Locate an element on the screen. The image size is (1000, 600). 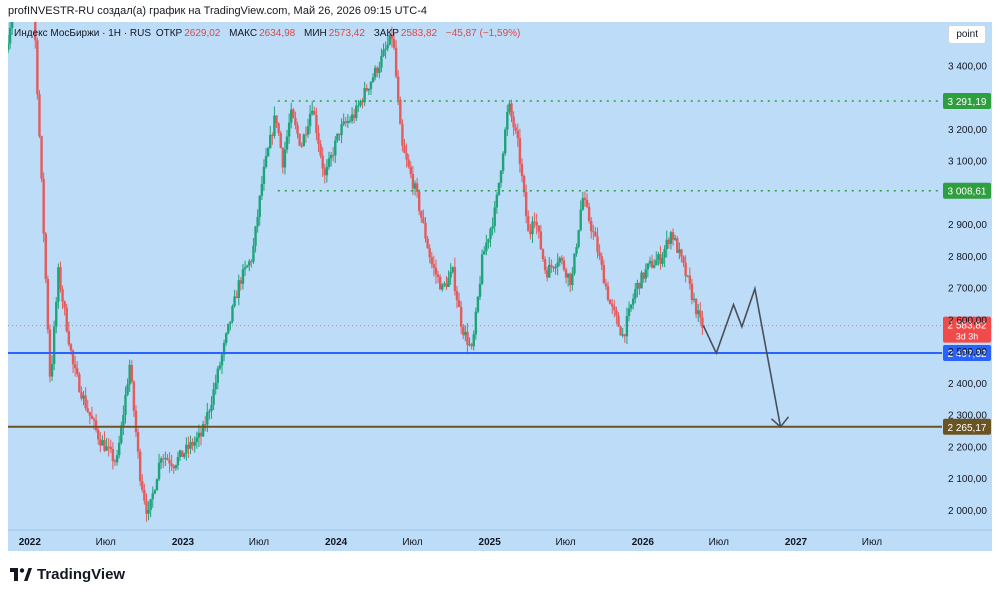
legend-high-value: 2634,98 is located at coordinates (277, 33).